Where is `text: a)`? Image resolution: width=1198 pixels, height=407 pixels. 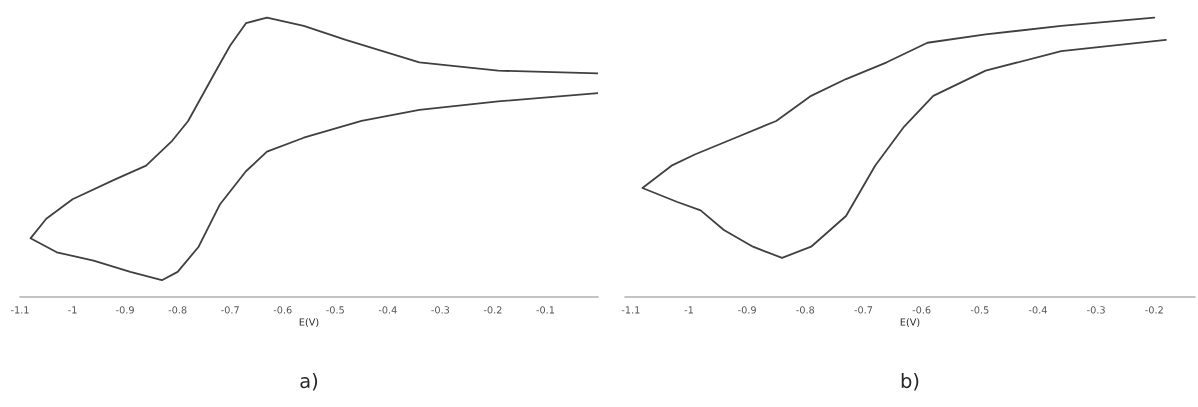 text: a) is located at coordinates (309, 382).